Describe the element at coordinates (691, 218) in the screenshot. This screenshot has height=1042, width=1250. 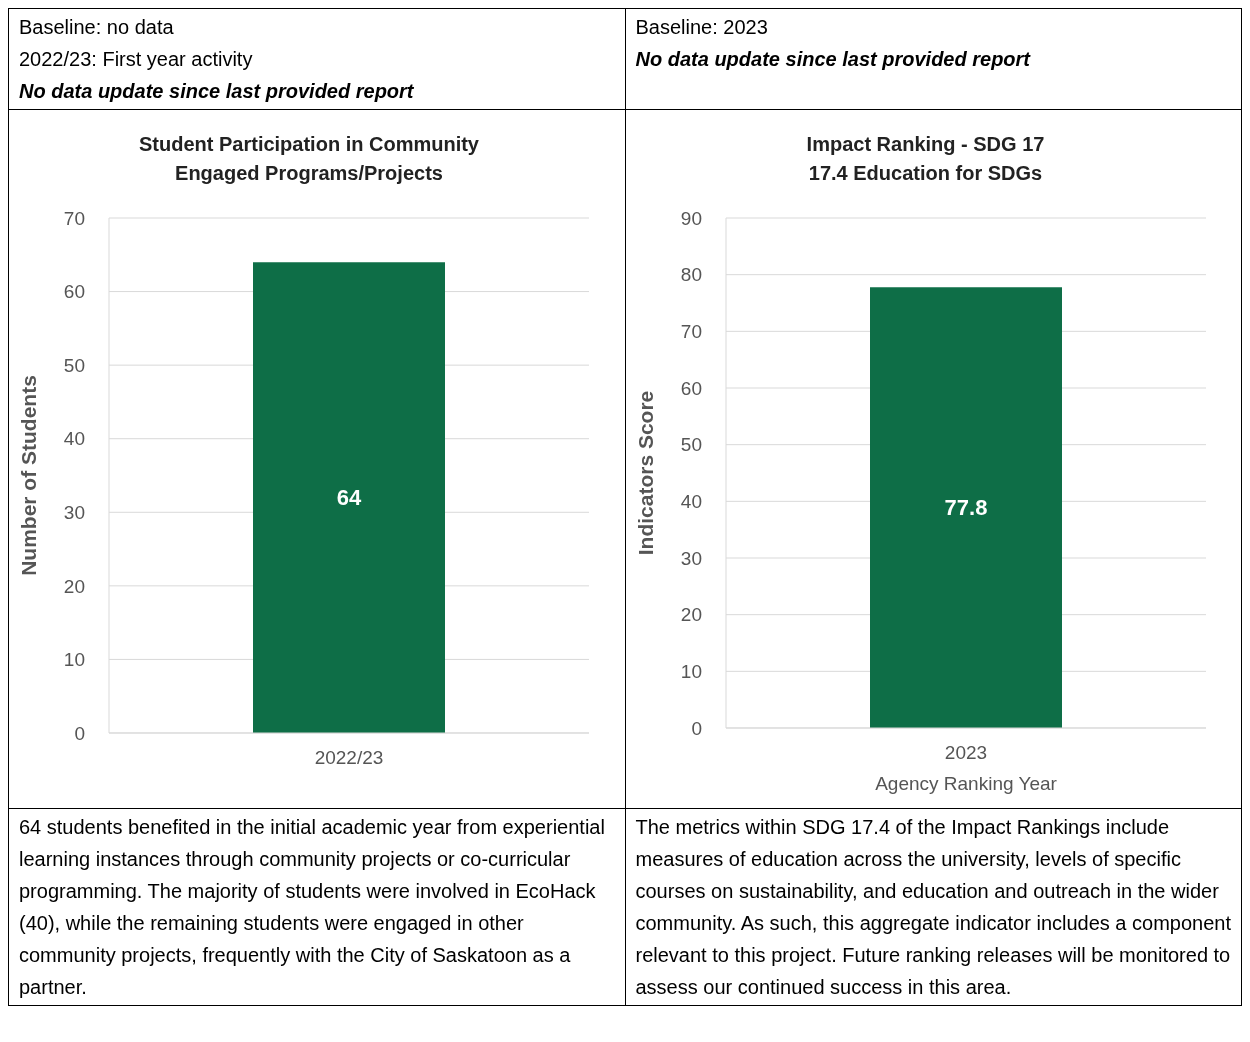
I see `y-tick-label: 90` at that location.